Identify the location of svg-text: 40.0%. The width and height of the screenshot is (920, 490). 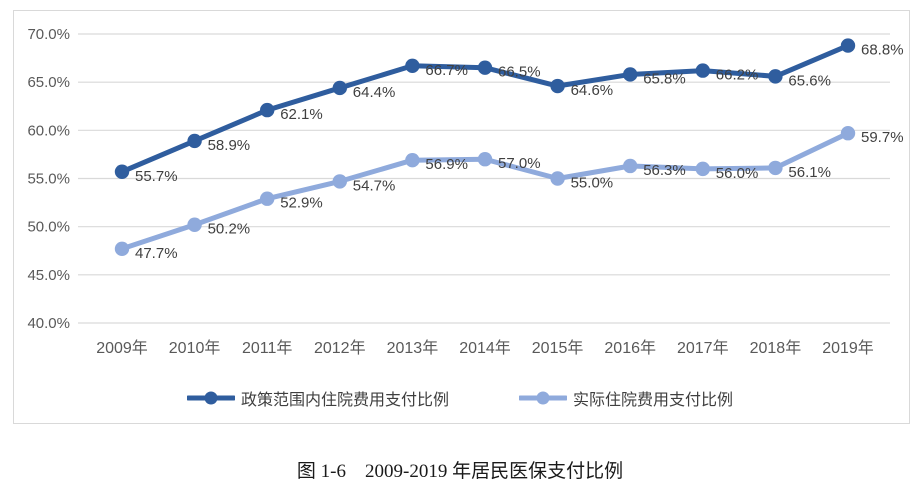
(48, 323).